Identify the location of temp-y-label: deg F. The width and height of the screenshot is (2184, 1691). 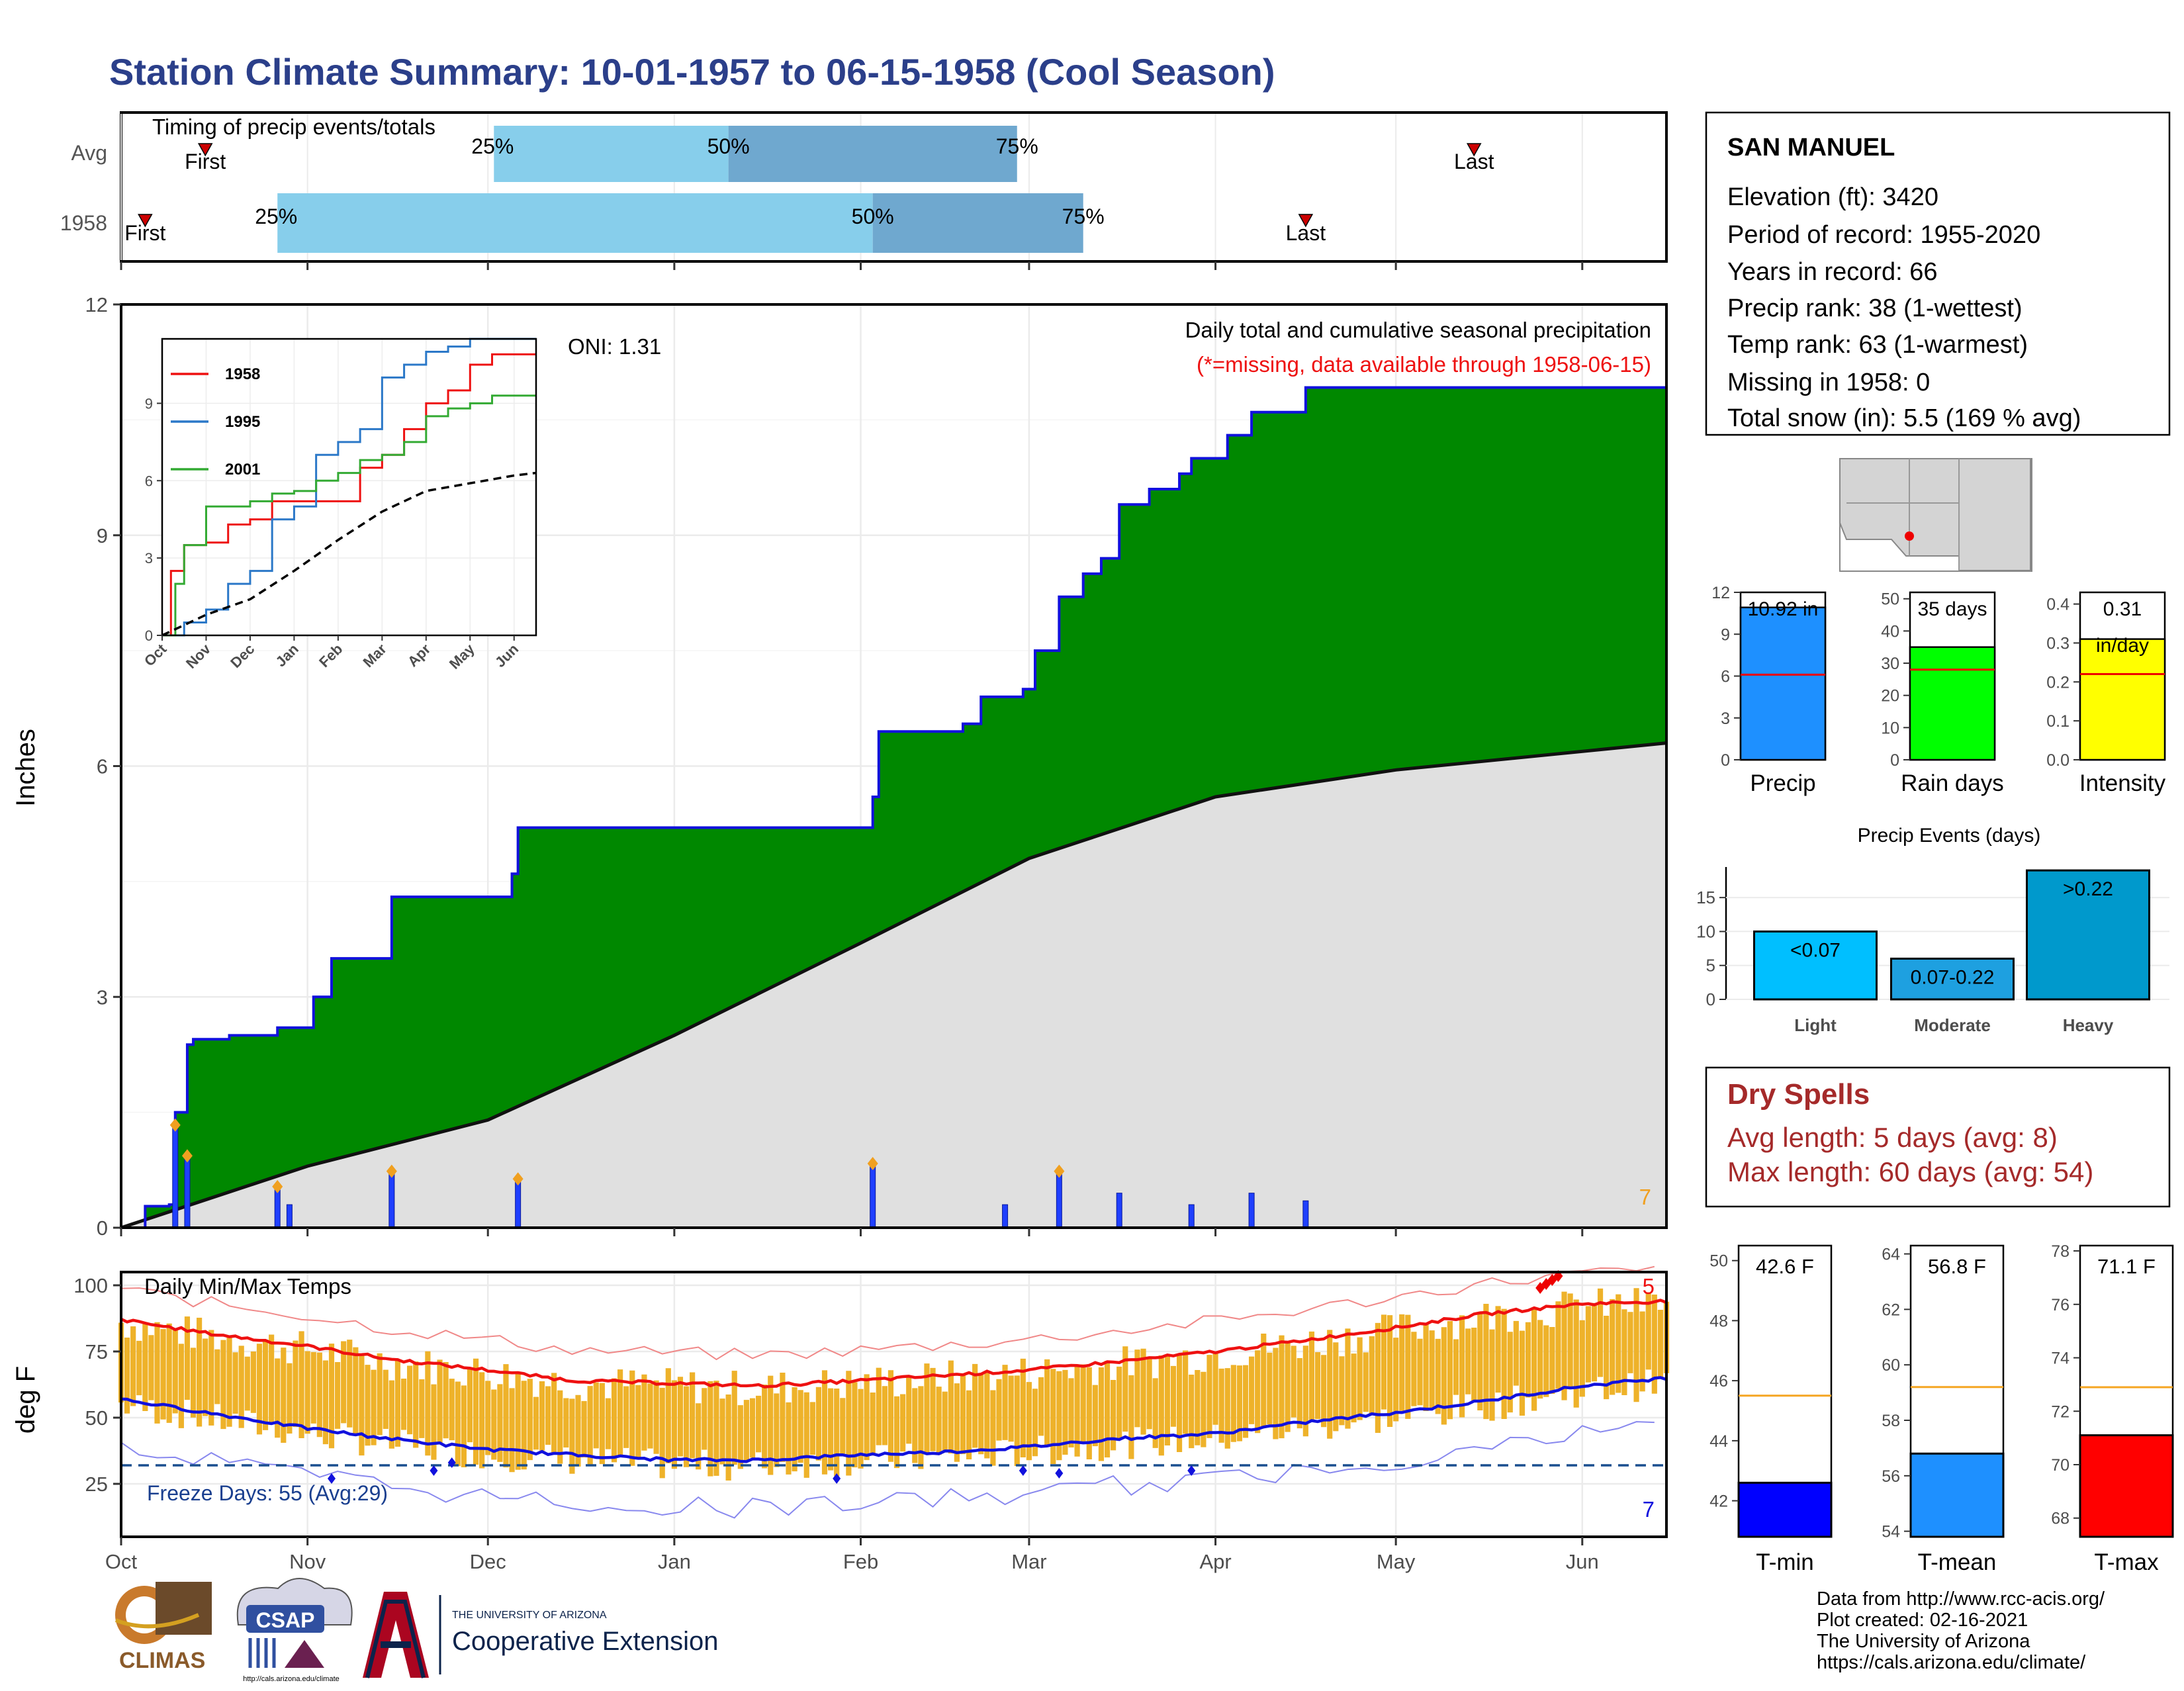
(26, 1400).